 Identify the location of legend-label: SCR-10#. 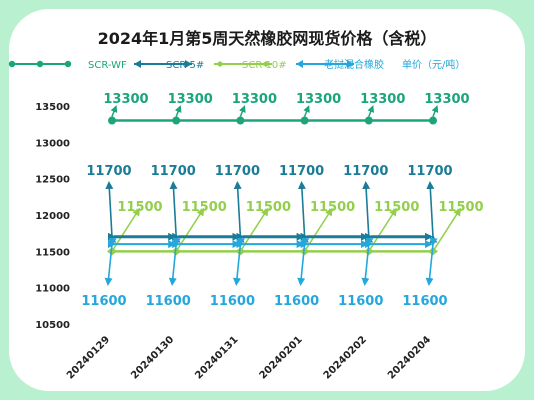
(264, 65).